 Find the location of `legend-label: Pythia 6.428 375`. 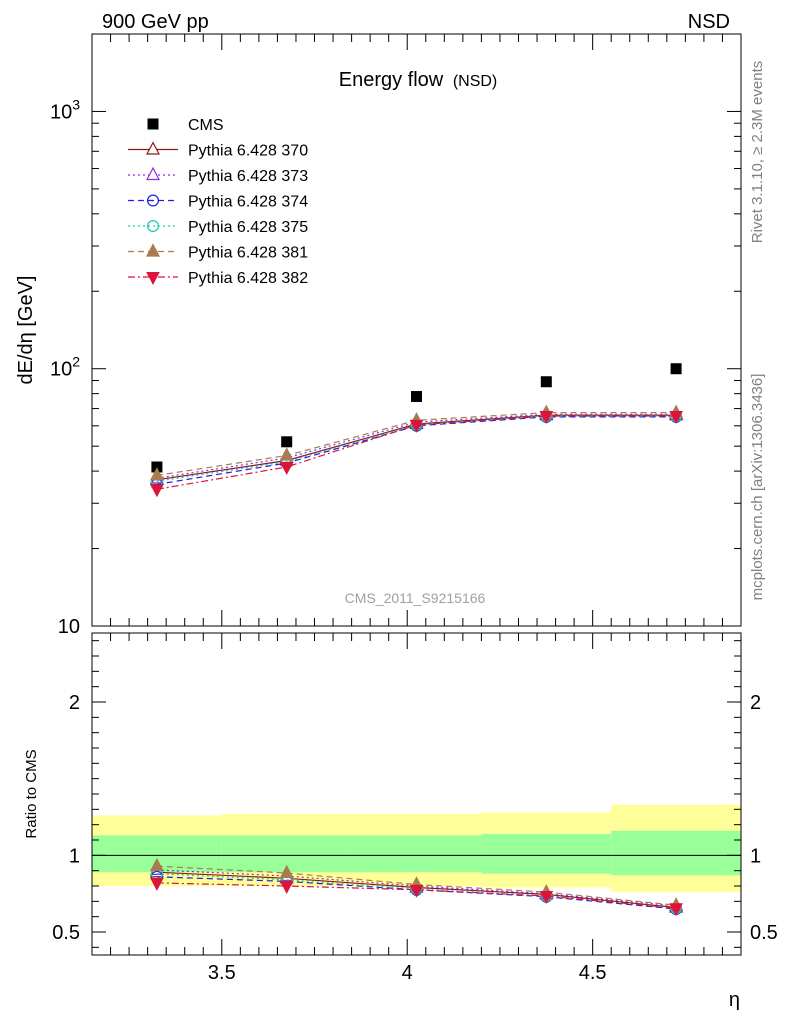

legend-label: Pythia 6.428 375 is located at coordinates (248, 227).